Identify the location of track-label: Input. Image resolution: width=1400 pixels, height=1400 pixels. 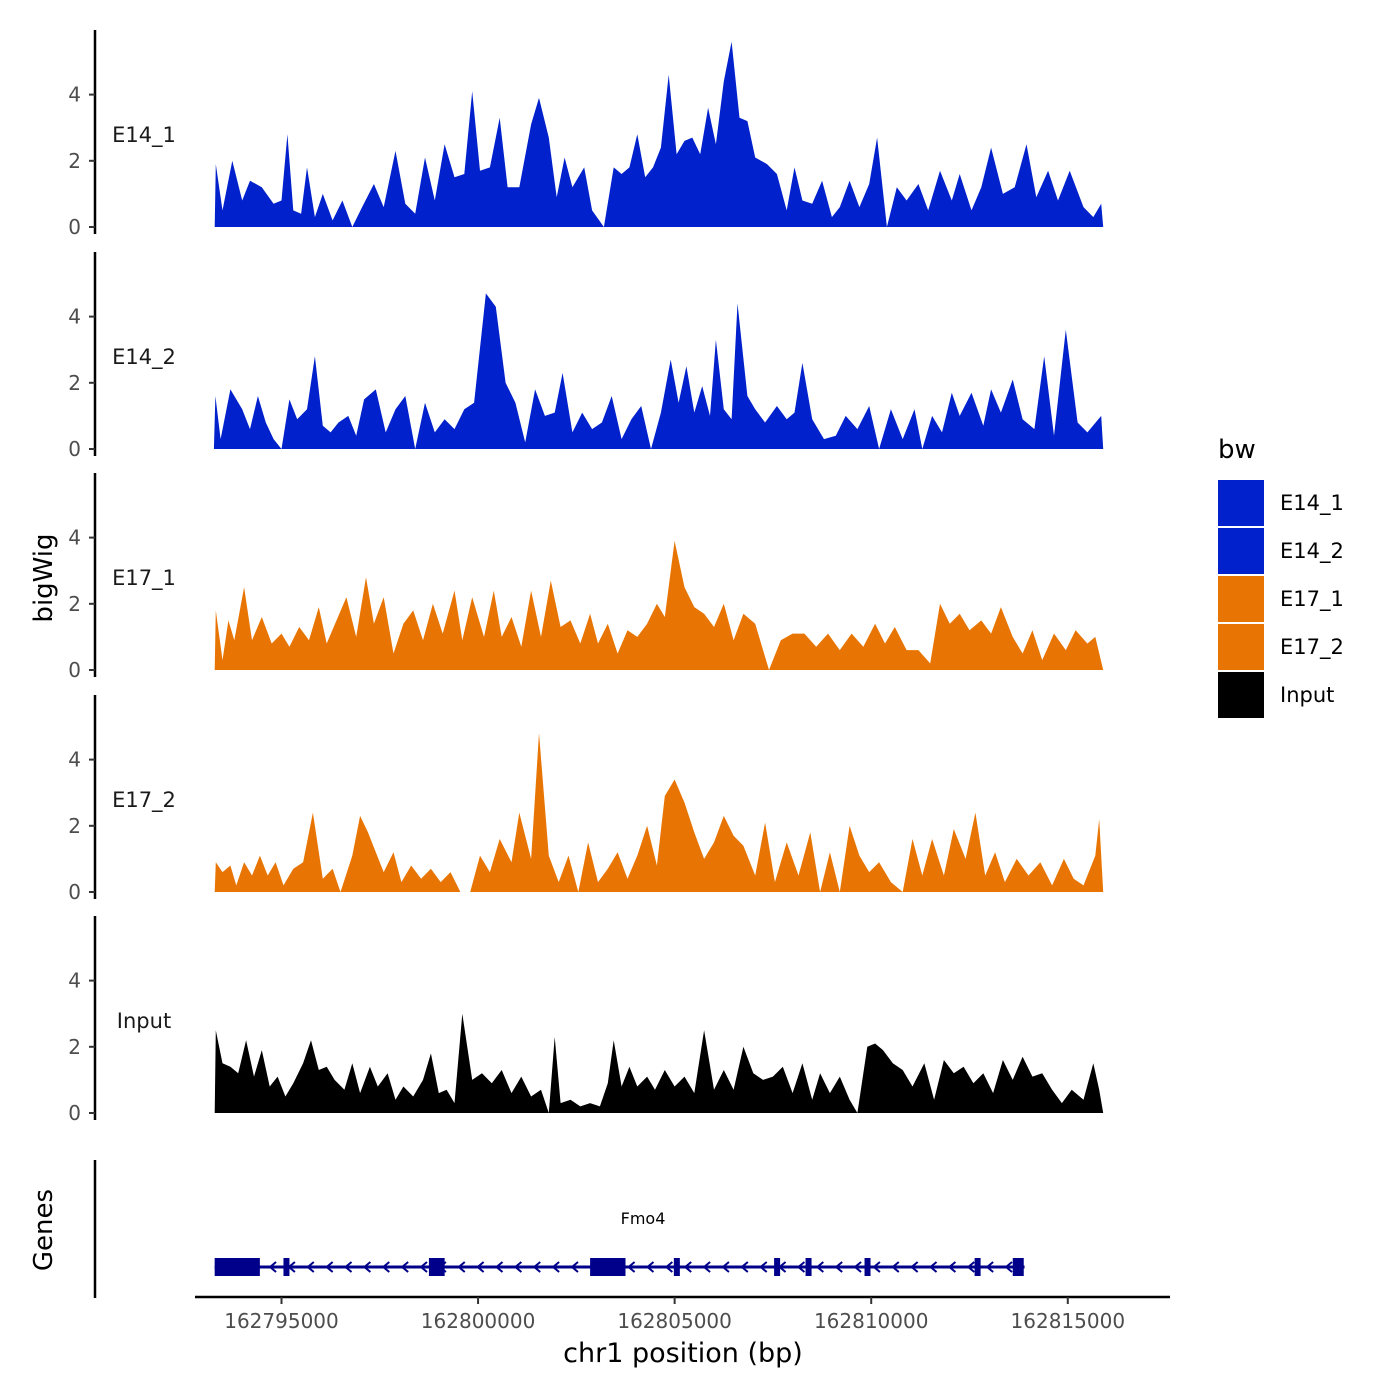
(144, 1021).